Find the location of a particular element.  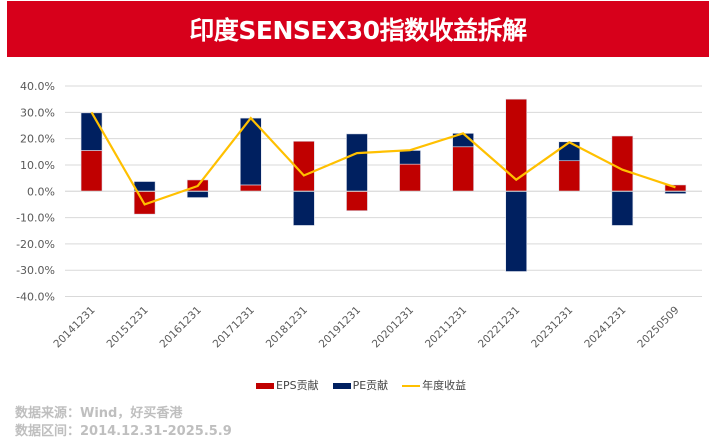

legend-item-return: 年度收益 is located at coordinates (434, 385).